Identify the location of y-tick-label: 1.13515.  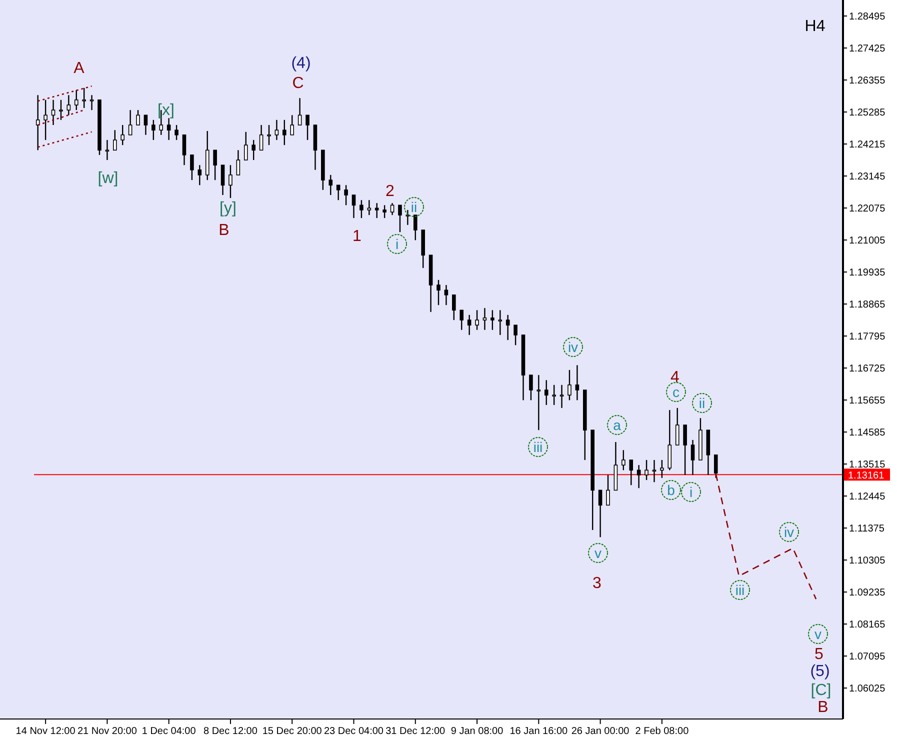
(867, 465).